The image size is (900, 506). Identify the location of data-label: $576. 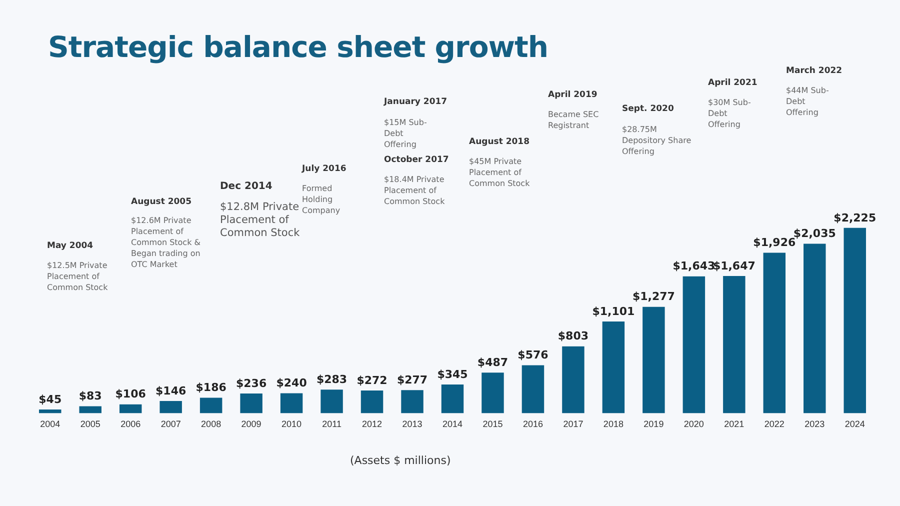
(533, 355).